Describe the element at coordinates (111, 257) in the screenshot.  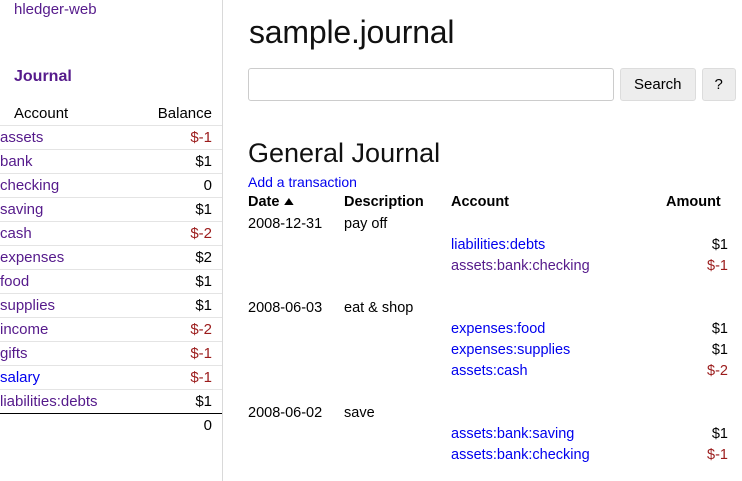
I see `account-row: expenses $2` at that location.